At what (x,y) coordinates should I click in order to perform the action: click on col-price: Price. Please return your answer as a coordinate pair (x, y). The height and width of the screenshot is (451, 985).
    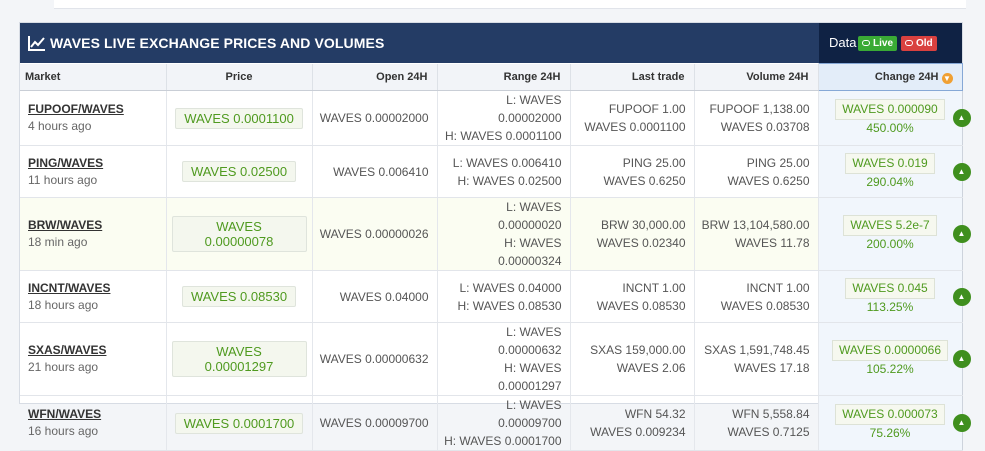
    Looking at the image, I should click on (239, 77).